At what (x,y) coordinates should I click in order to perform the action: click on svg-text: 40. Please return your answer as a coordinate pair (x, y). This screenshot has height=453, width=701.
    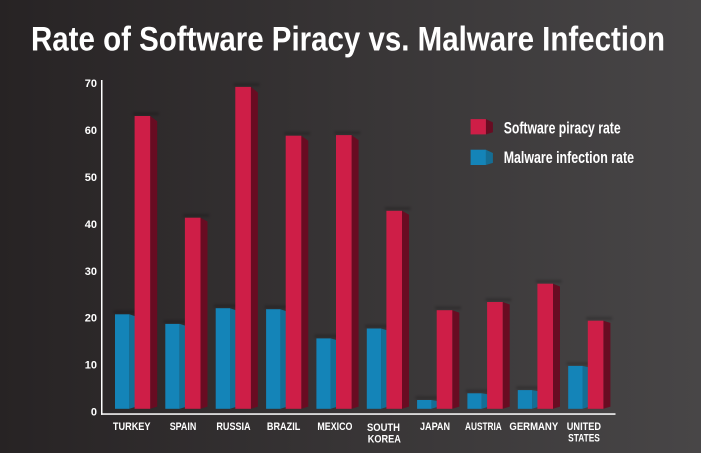
    Looking at the image, I should click on (91, 225).